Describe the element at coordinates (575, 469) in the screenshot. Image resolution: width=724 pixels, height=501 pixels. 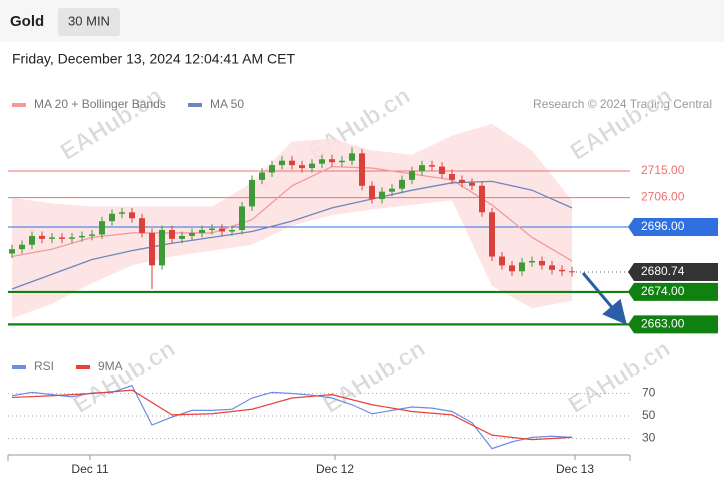
I see `x-tick-label: Dec 13` at that location.